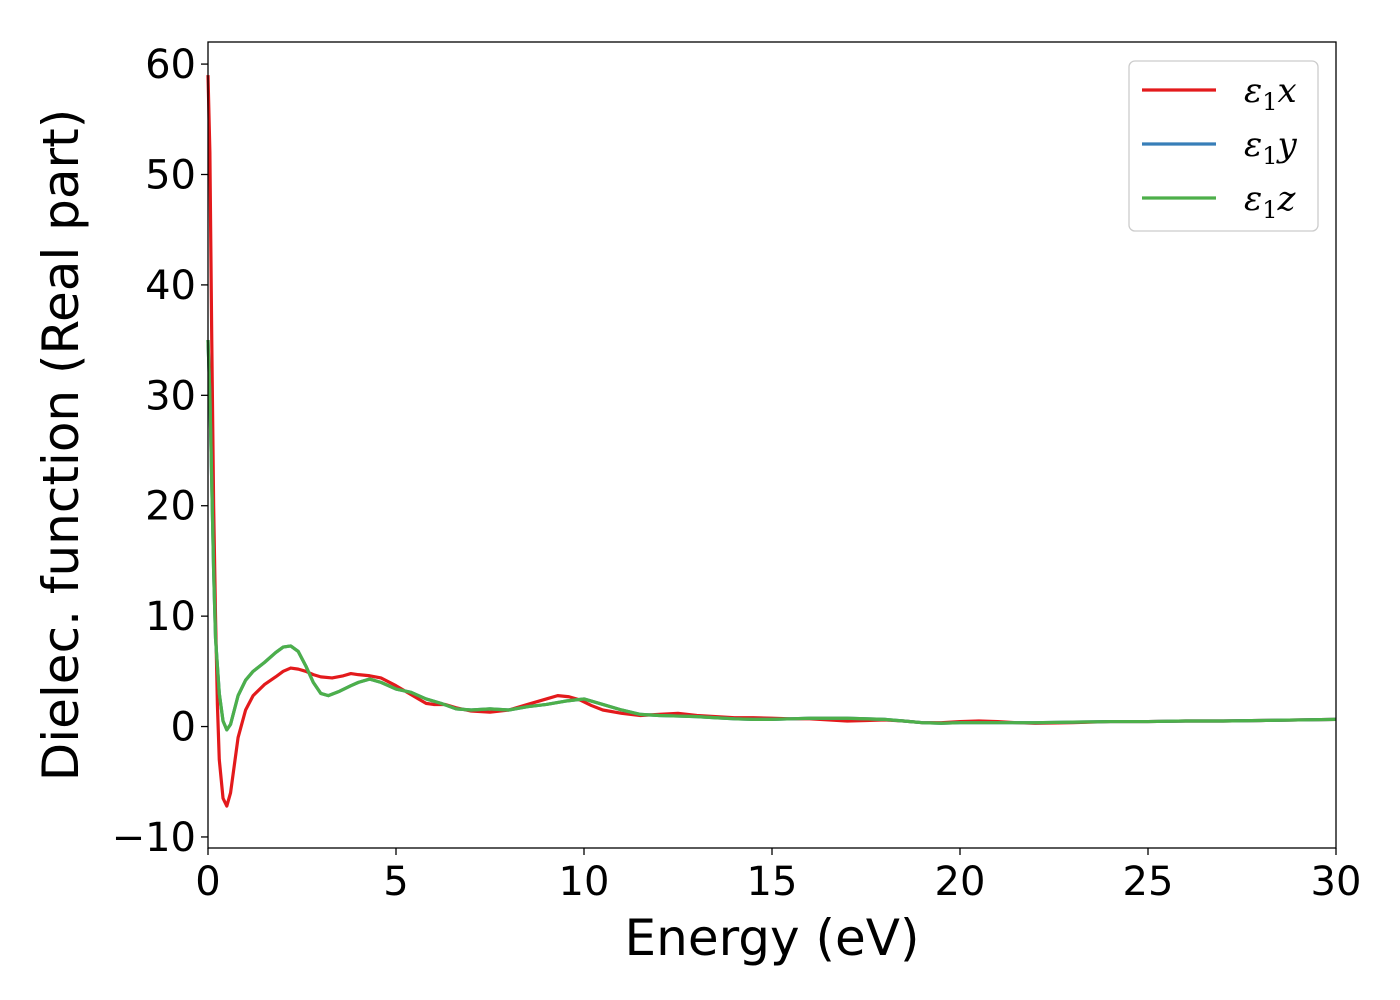 This screenshot has height=1000, width=1400. I want to click on x-tick-label: 10, so click(584, 882).